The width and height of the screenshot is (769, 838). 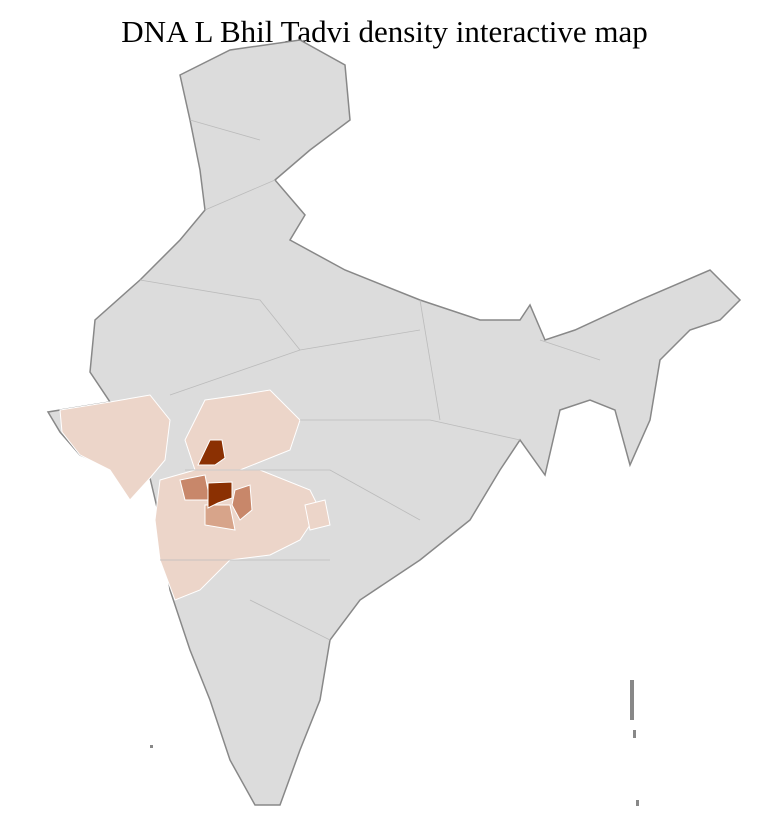 What do you see at coordinates (394, 743) in the screenshot?
I see `islands` at bounding box center [394, 743].